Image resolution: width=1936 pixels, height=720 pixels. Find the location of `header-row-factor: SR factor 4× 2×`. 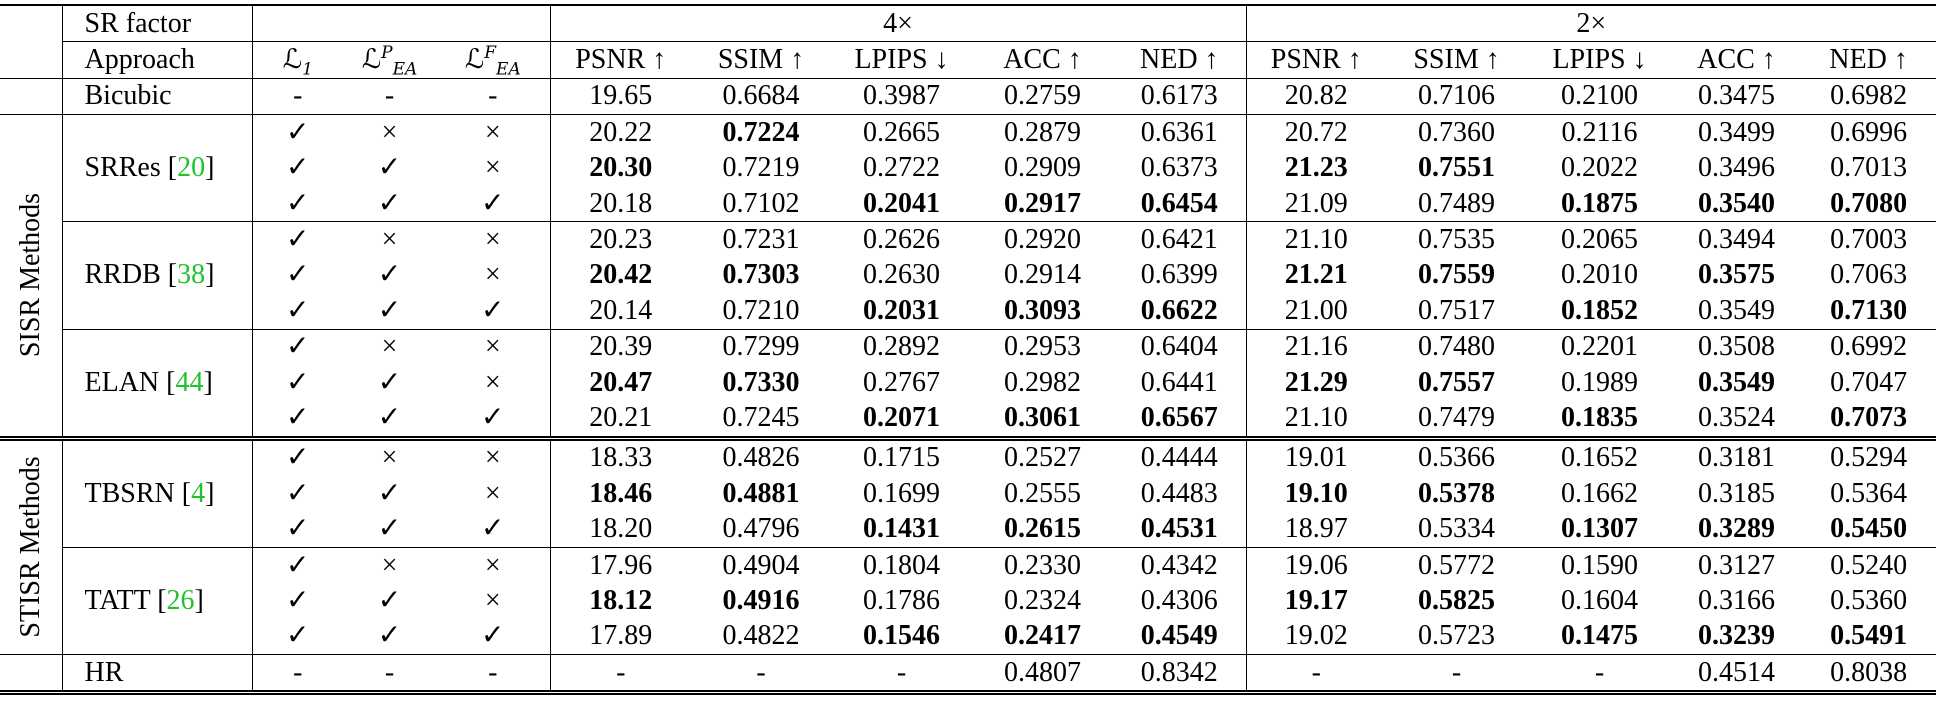

header-row-factor: SR factor 4× 2× is located at coordinates (968, 23).